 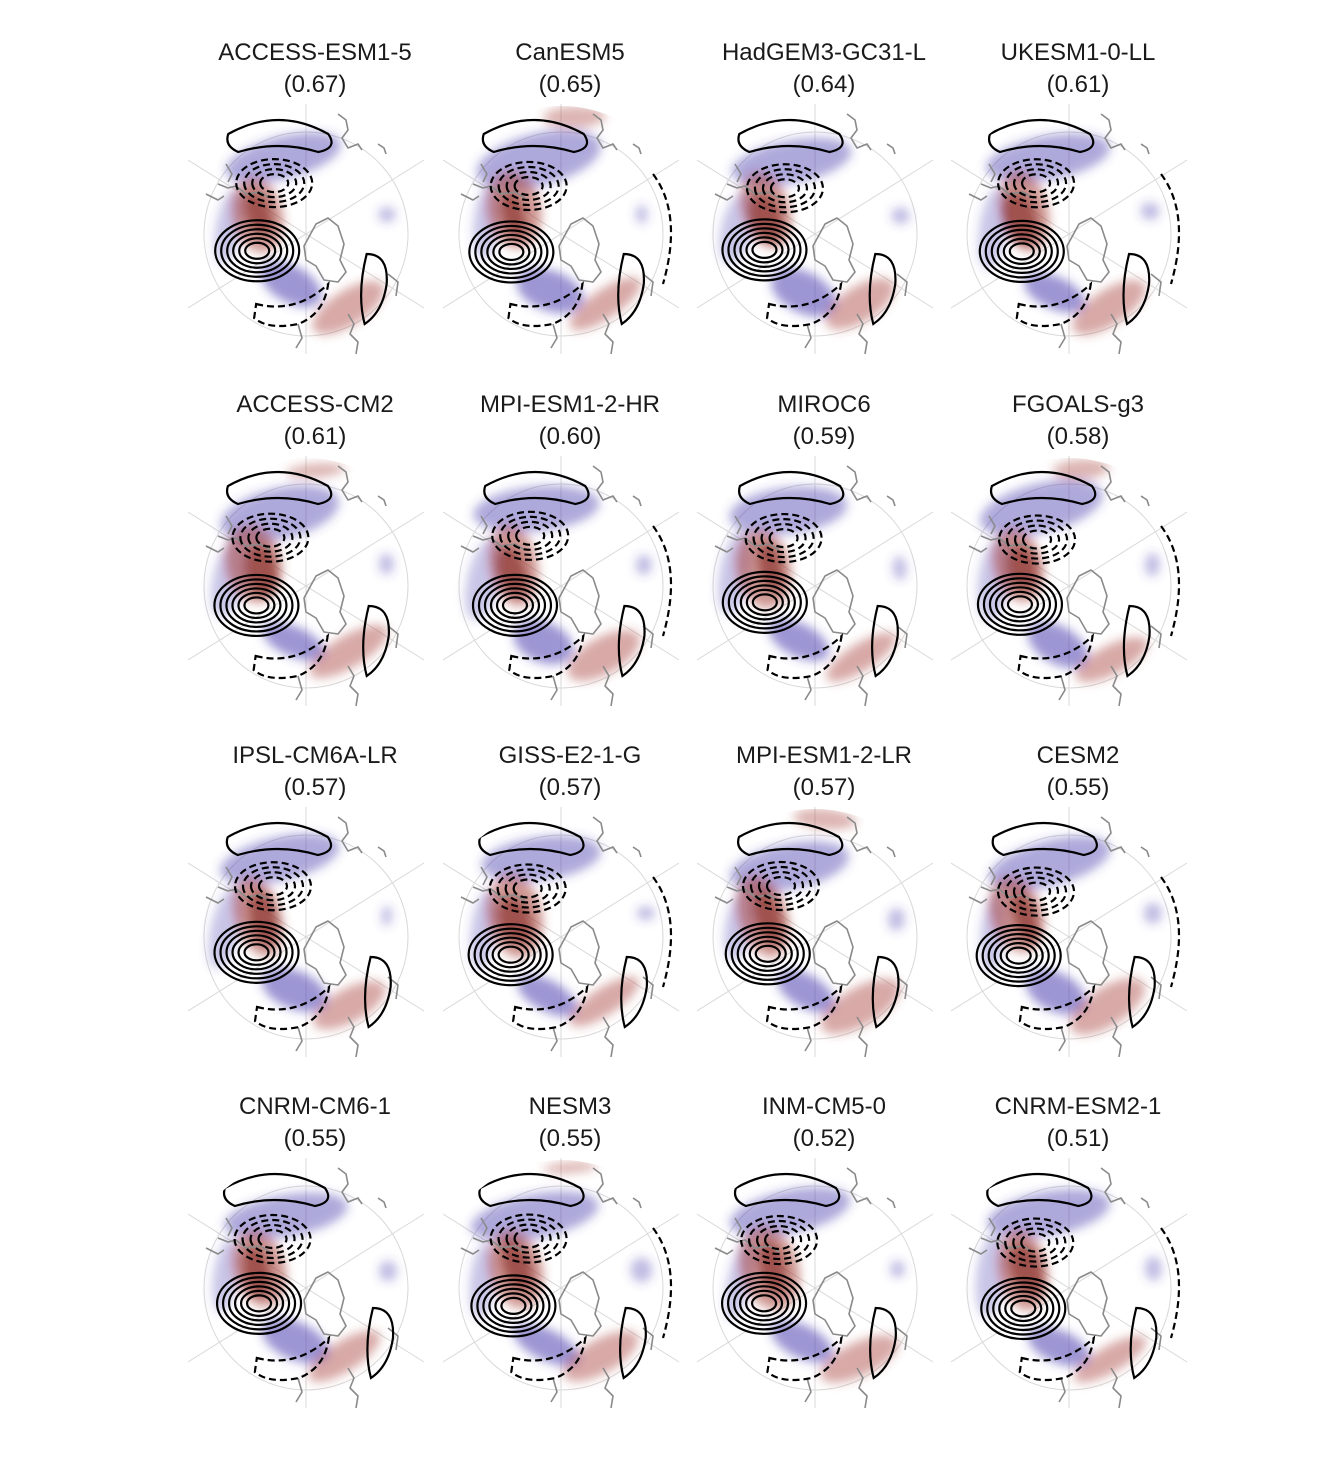 I want to click on model-name: FGOALS-g3, so click(x=1078, y=406).